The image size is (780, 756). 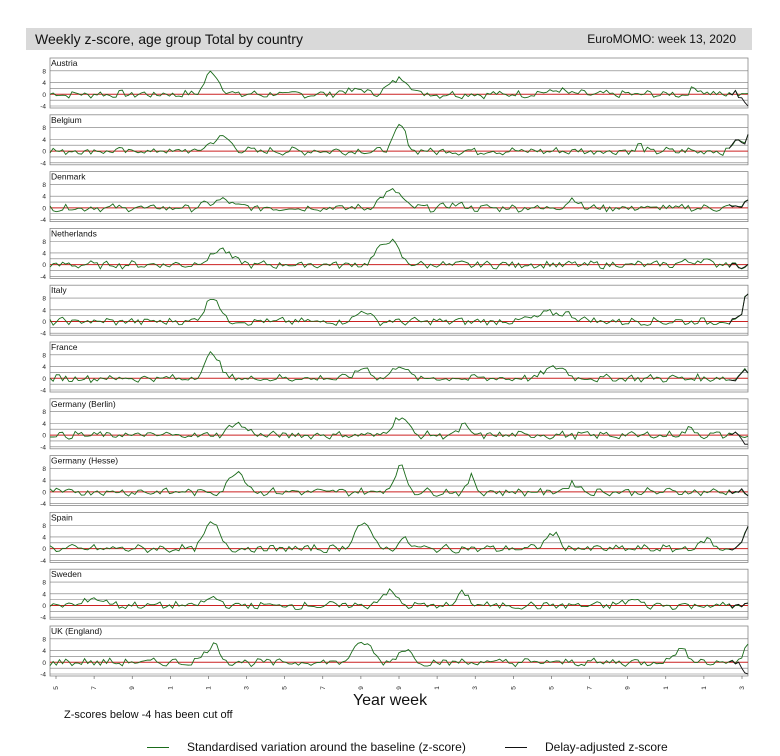 I want to click on y-tick-label-uk-england: -4, so click(x=43, y=675).